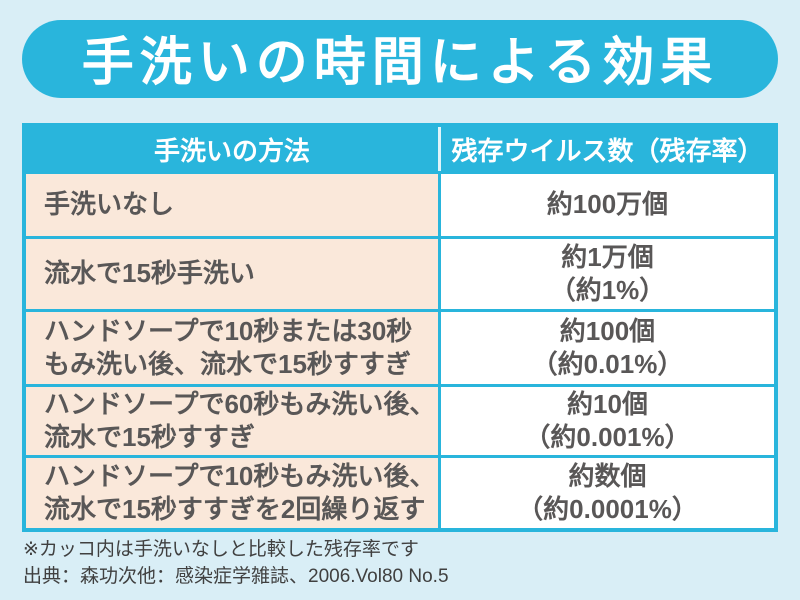 Image resolution: width=800 pixels, height=600 pixels. What do you see at coordinates (607, 475) in the screenshot?
I see `virus-count: 約数個` at bounding box center [607, 475].